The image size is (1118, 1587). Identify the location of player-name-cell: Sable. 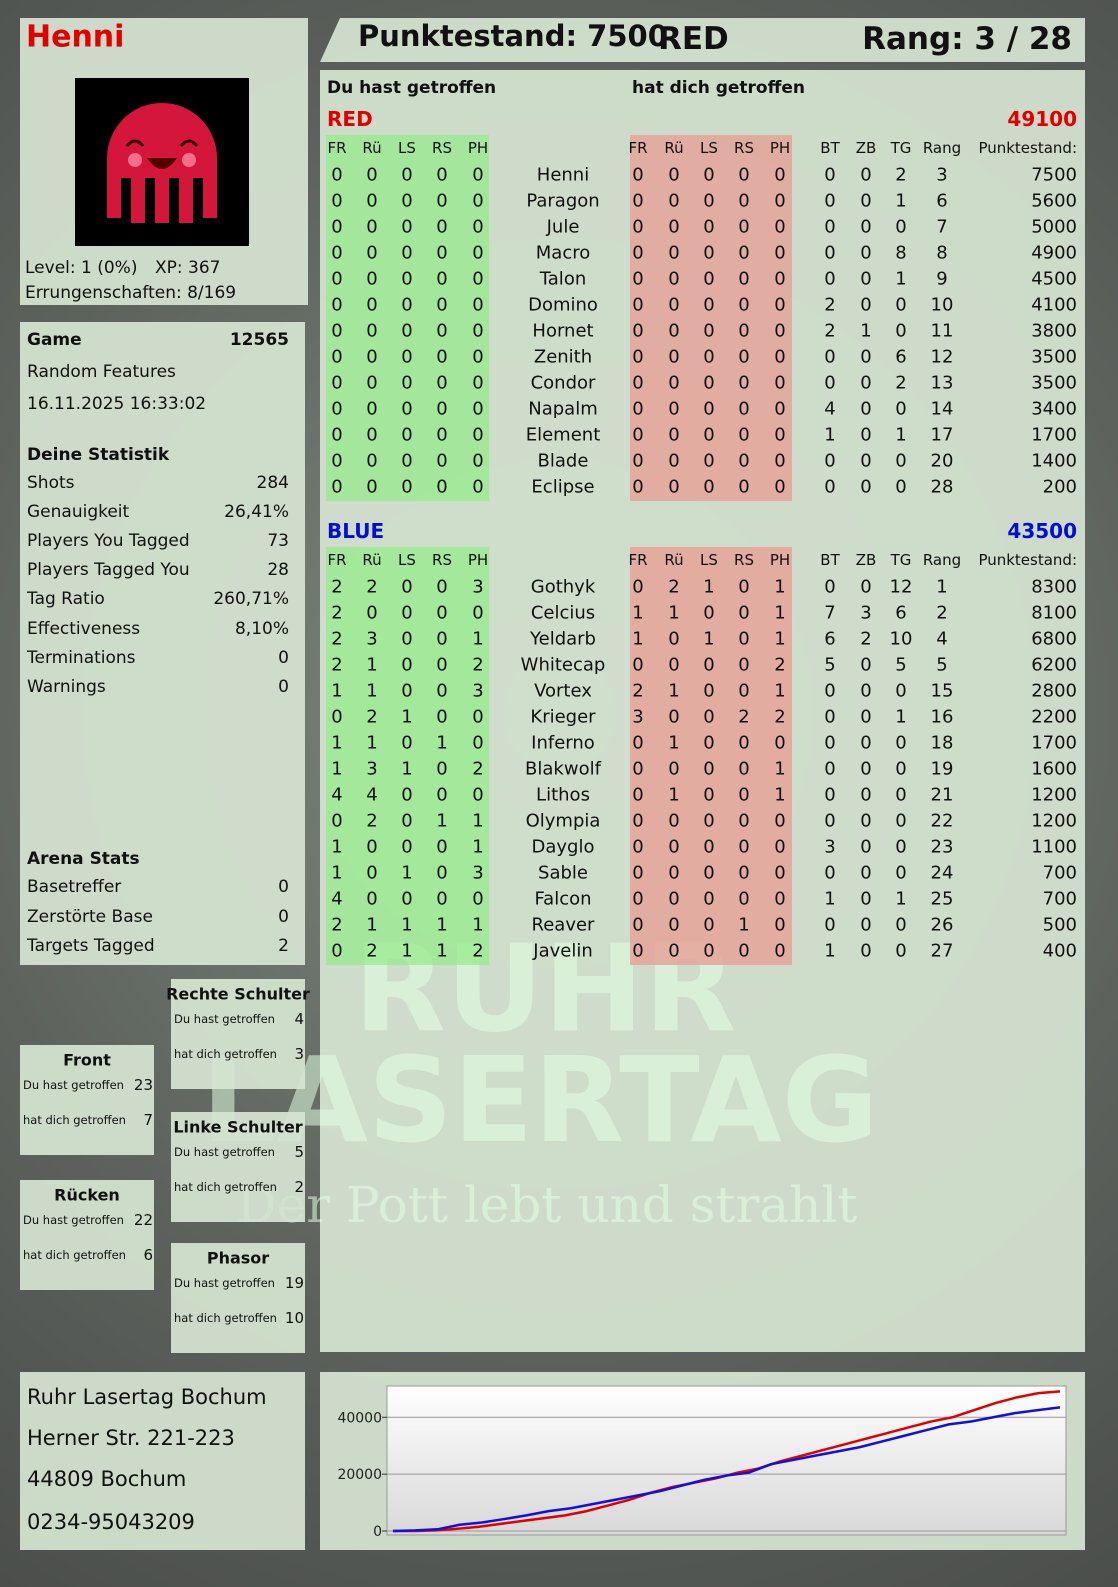
(563, 873).